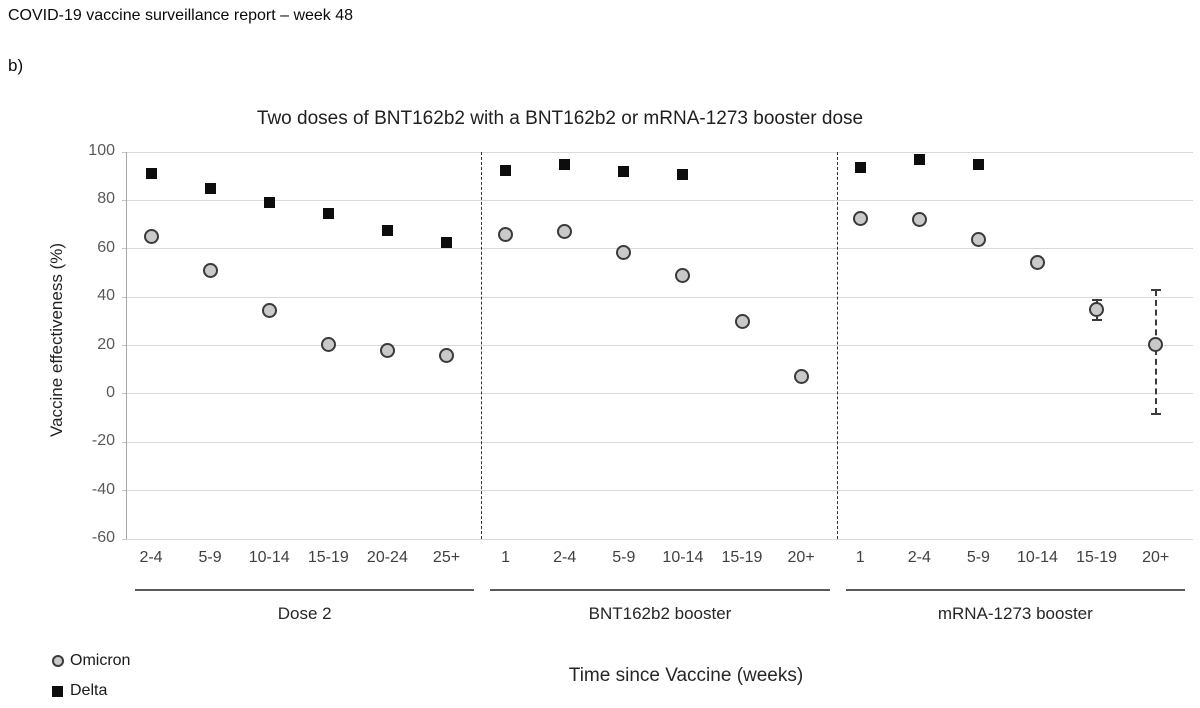 This screenshot has width=1200, height=708. Describe the element at coordinates (57, 691) in the screenshot. I see `delta-square-icon` at that location.